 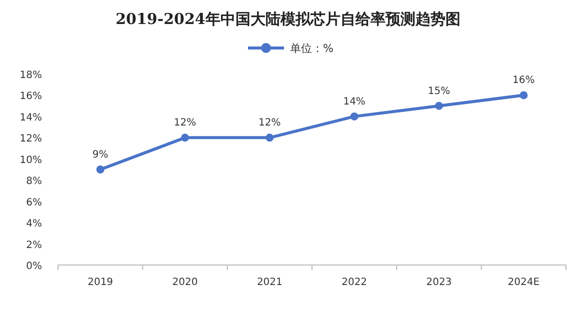 I want to click on y-tick-label: 8%, so click(x=34, y=182).